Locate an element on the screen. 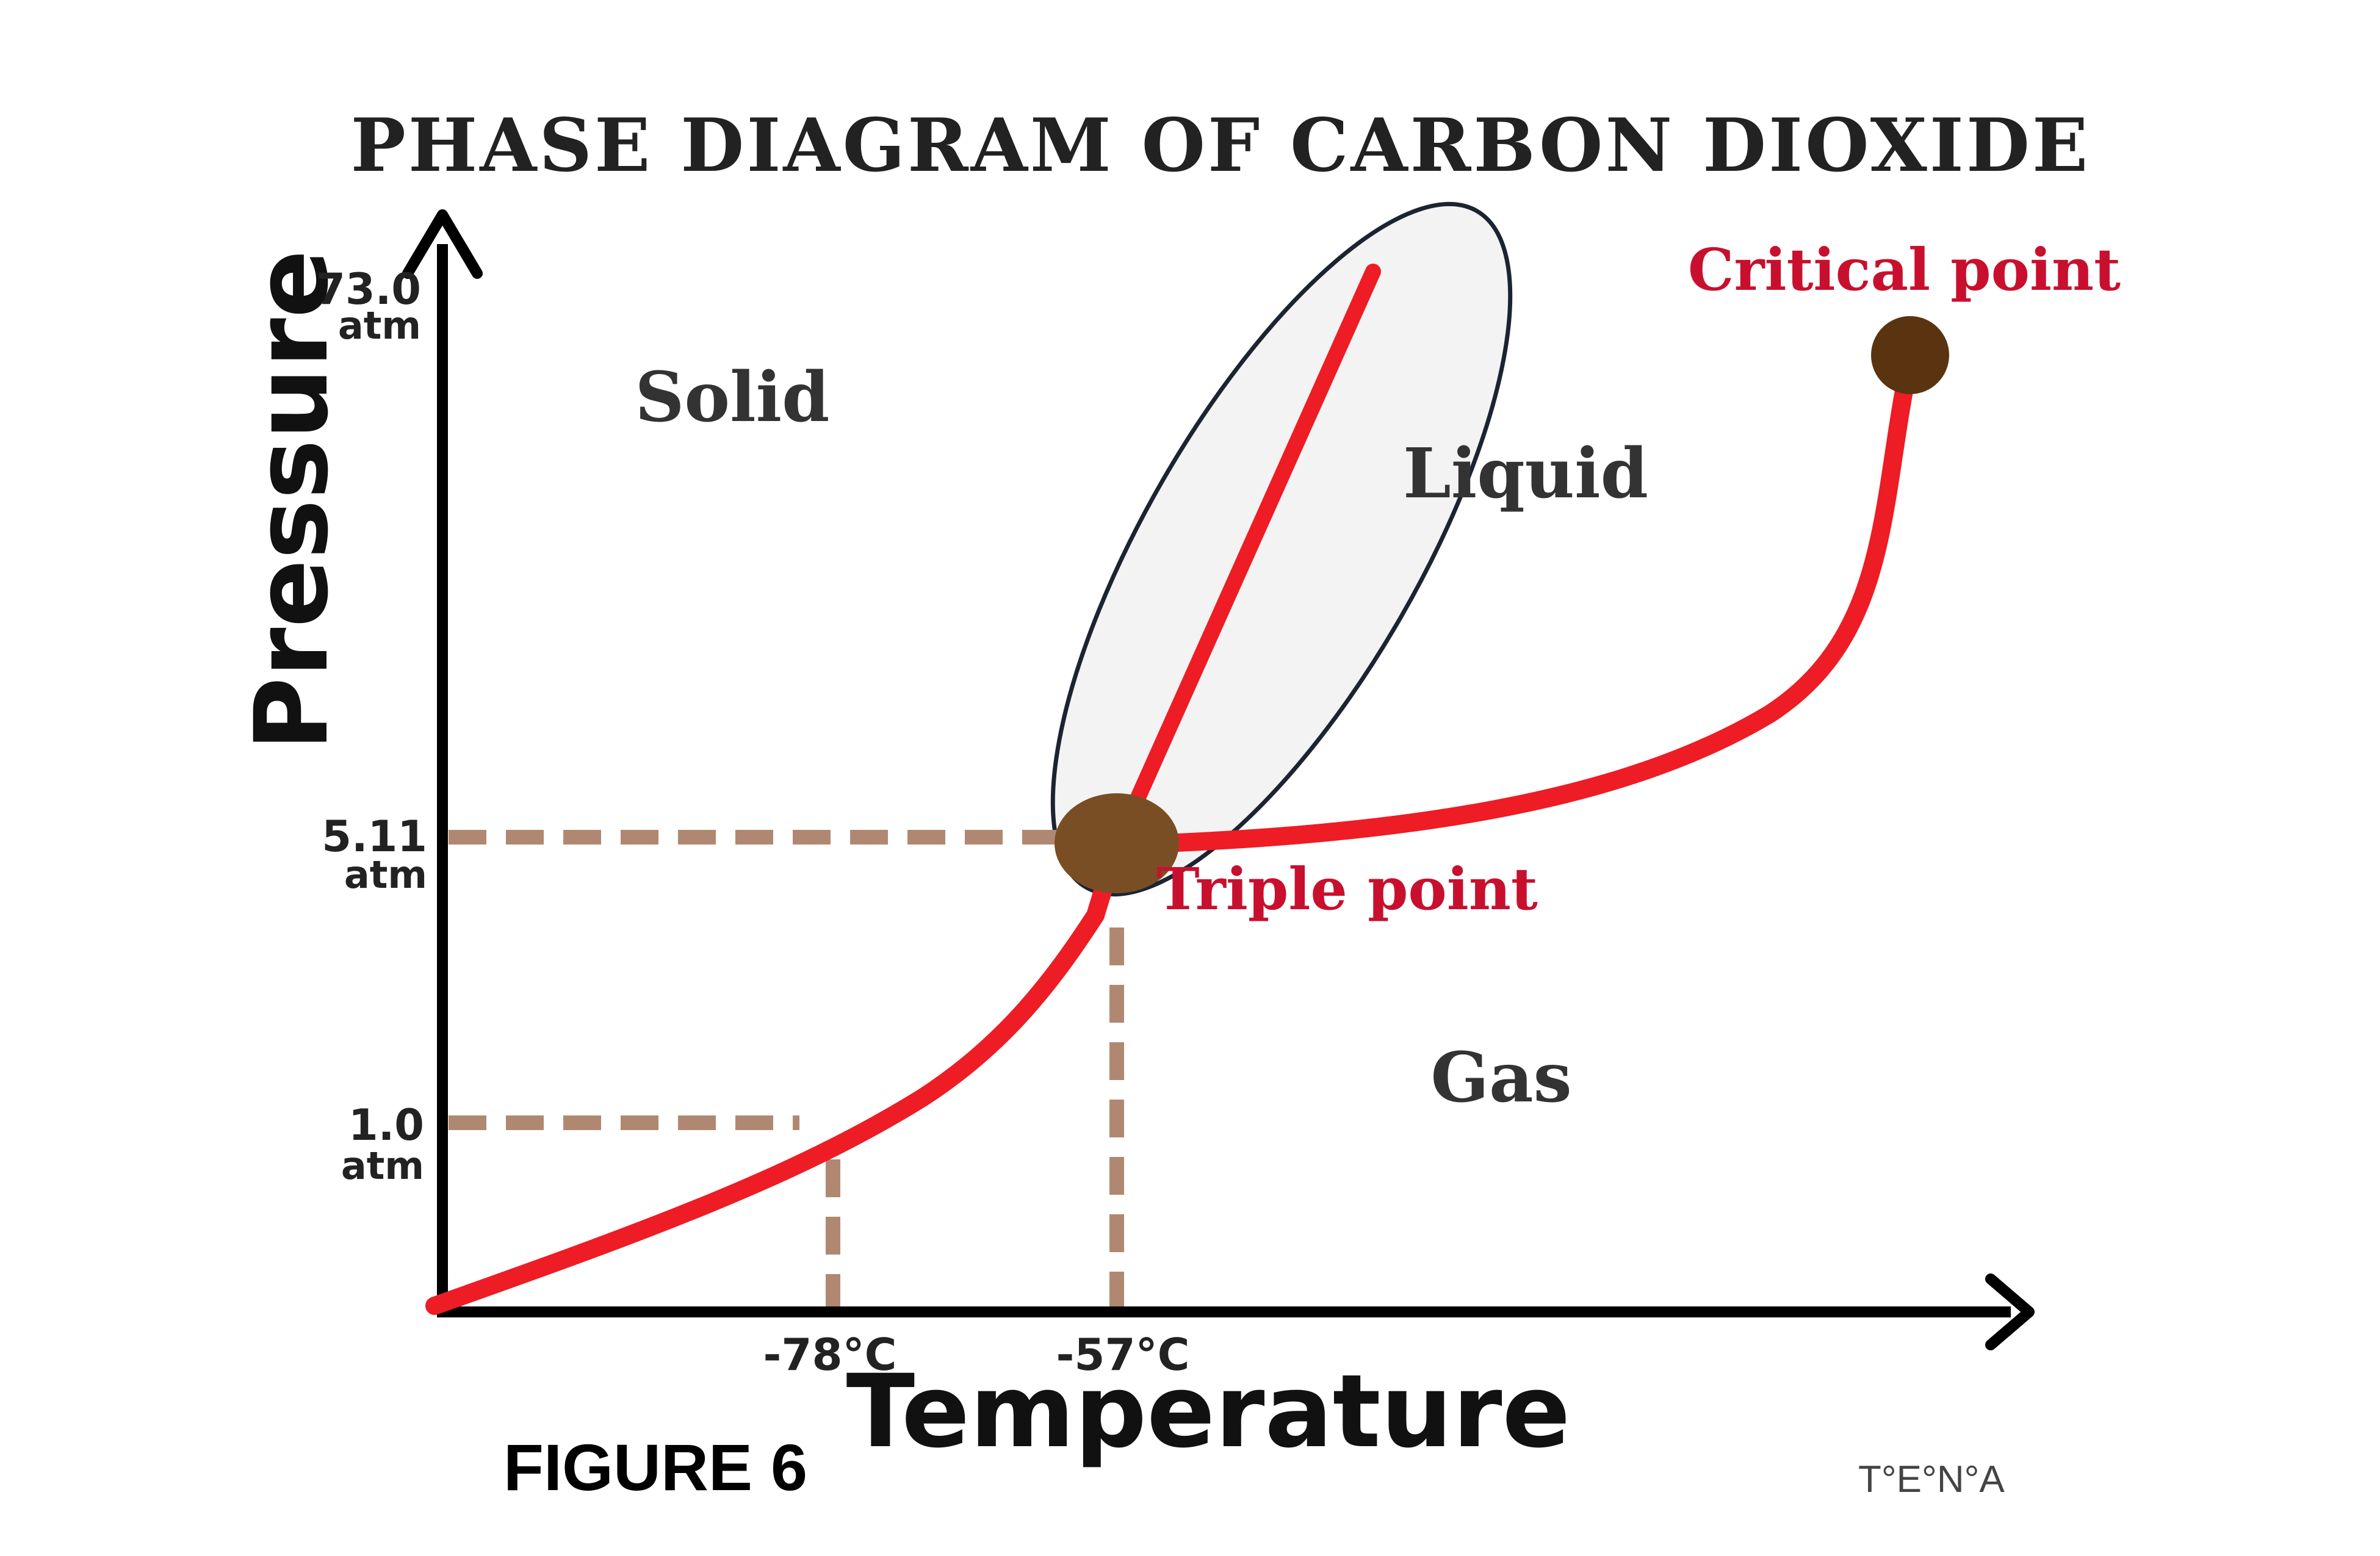 This screenshot has height=1556, width=2380. pressure-tick-value: 1.0 is located at coordinates (386, 1125).